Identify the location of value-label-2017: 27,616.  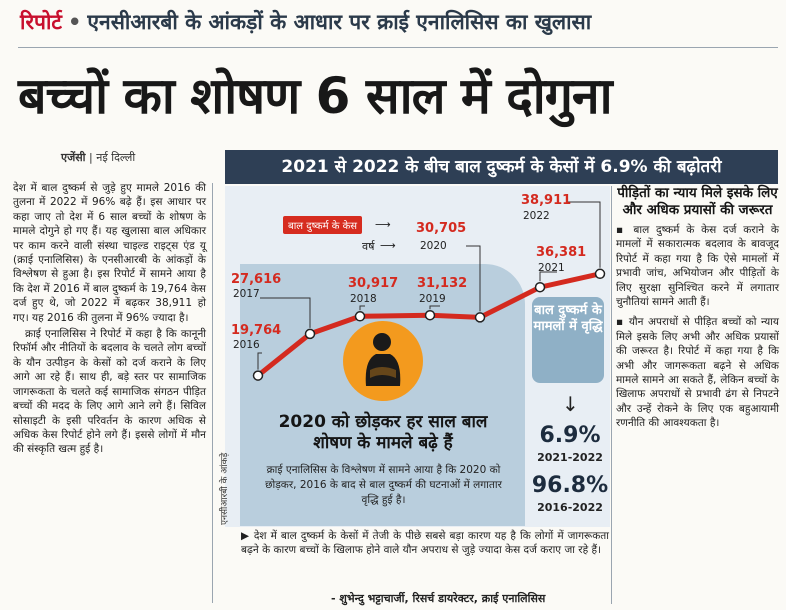
(256, 279).